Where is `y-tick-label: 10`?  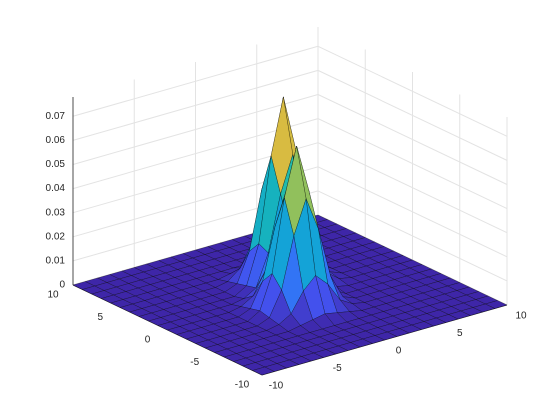
y-tick-label: 10 is located at coordinates (53, 295).